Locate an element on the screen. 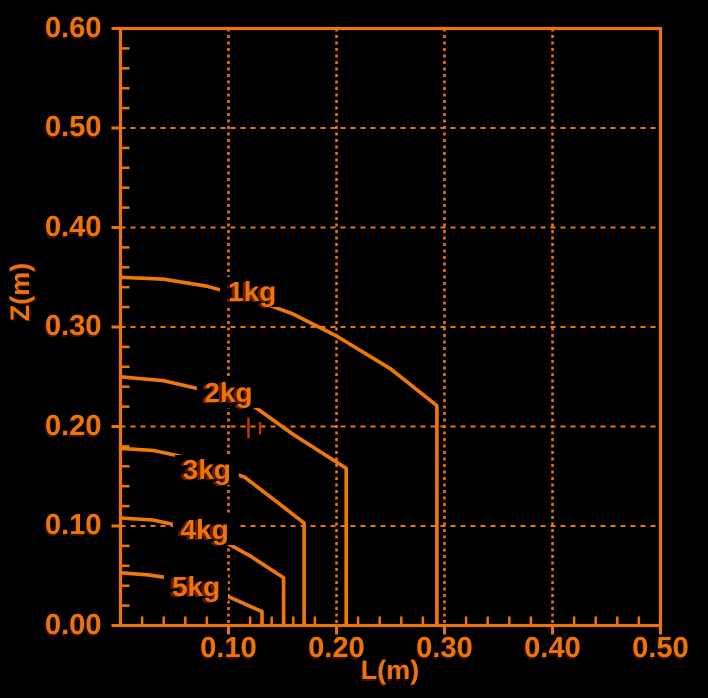 The image size is (708, 698). x-tick-label: 0.10 is located at coordinates (228, 647).